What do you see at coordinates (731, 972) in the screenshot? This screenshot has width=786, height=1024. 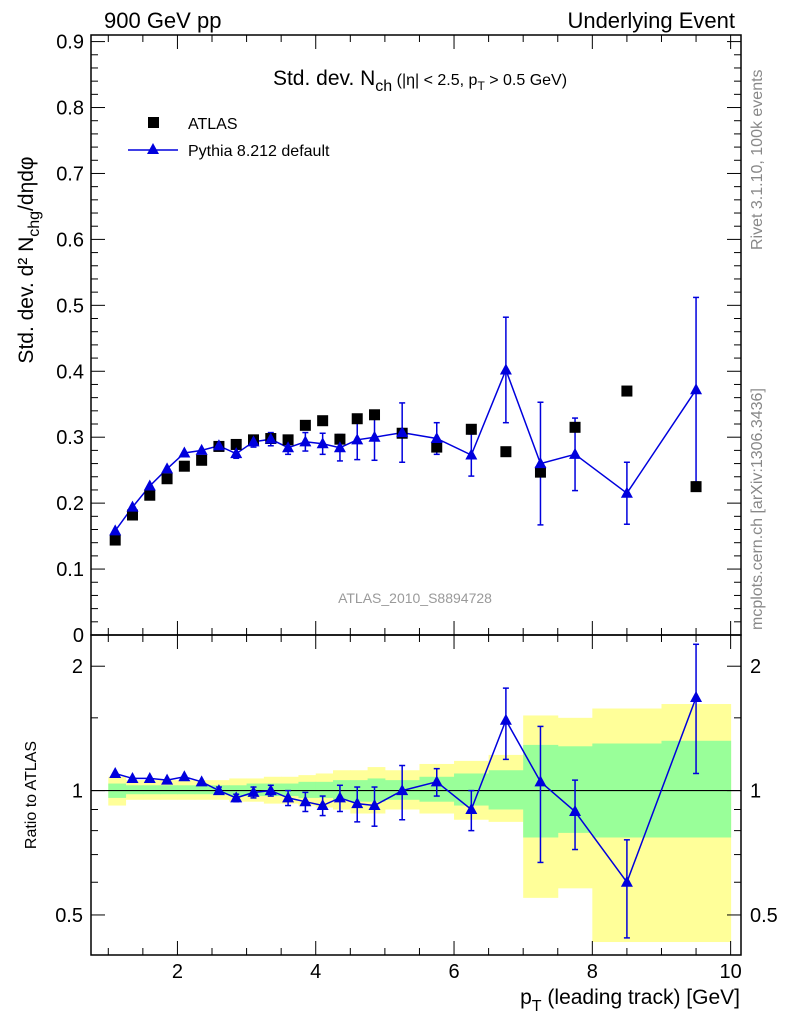 I see `x-tick-label: 10` at bounding box center [731, 972].